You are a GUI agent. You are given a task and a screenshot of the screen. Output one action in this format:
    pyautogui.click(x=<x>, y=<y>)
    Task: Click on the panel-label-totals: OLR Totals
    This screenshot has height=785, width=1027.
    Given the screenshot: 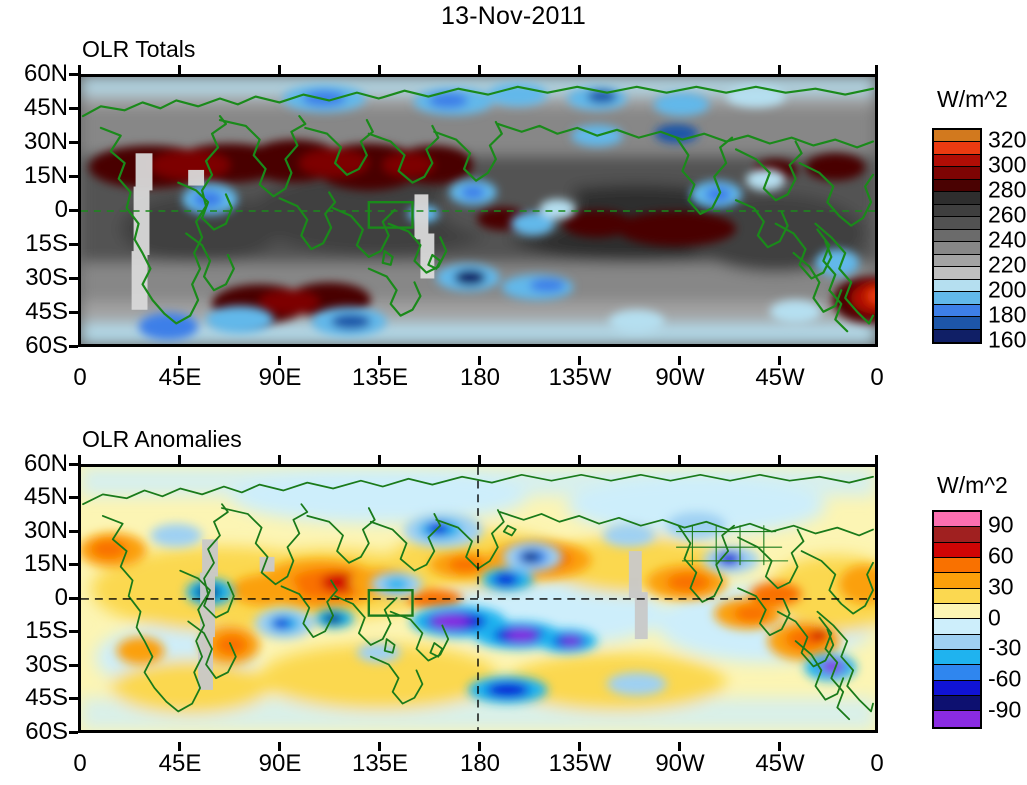 What is the action you would take?
    pyautogui.click(x=139, y=49)
    